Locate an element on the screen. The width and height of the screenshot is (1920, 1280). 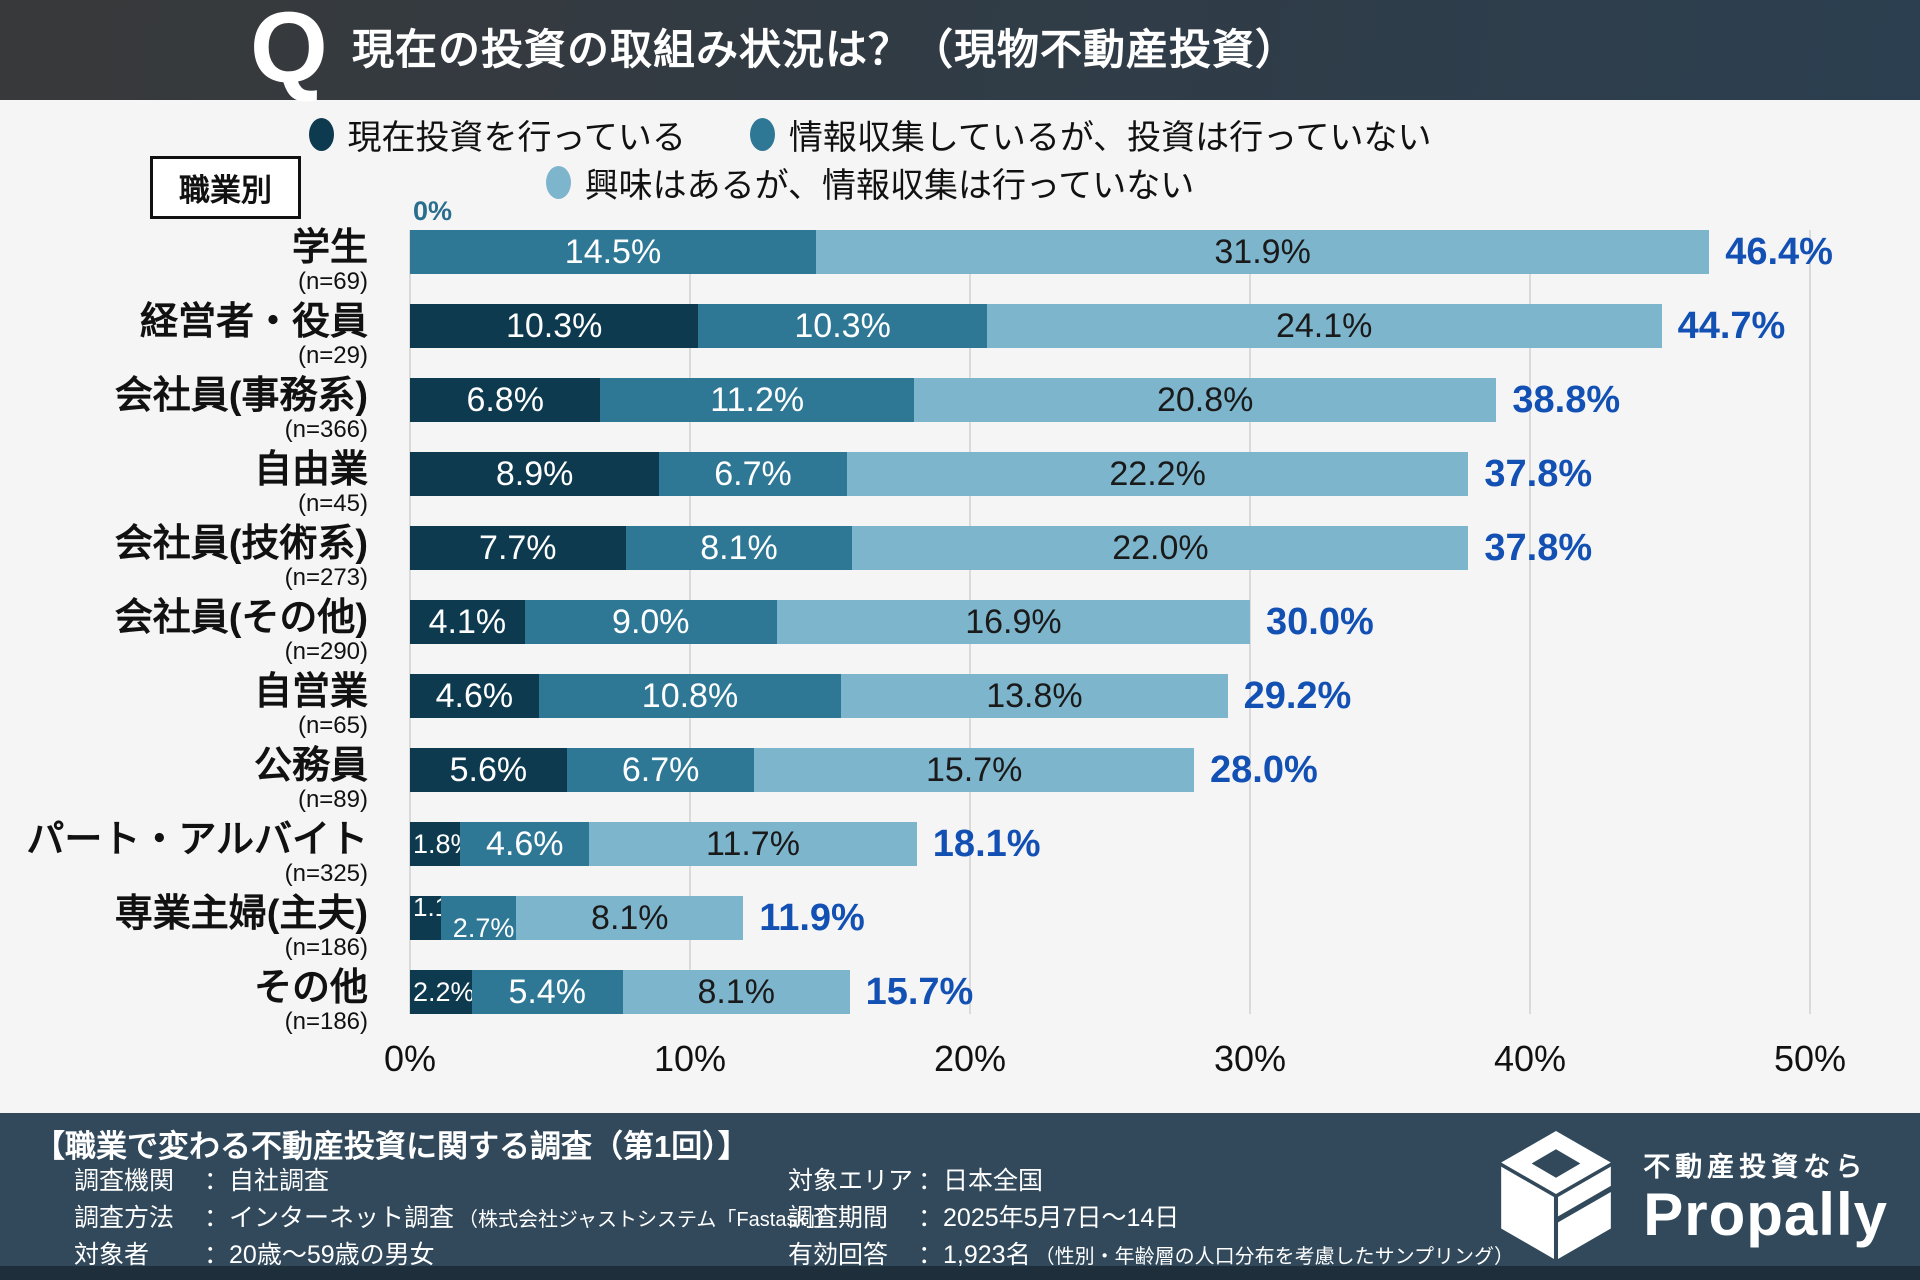
category-label: 会社員(その他) (n=290) is located at coordinates (184, 631).